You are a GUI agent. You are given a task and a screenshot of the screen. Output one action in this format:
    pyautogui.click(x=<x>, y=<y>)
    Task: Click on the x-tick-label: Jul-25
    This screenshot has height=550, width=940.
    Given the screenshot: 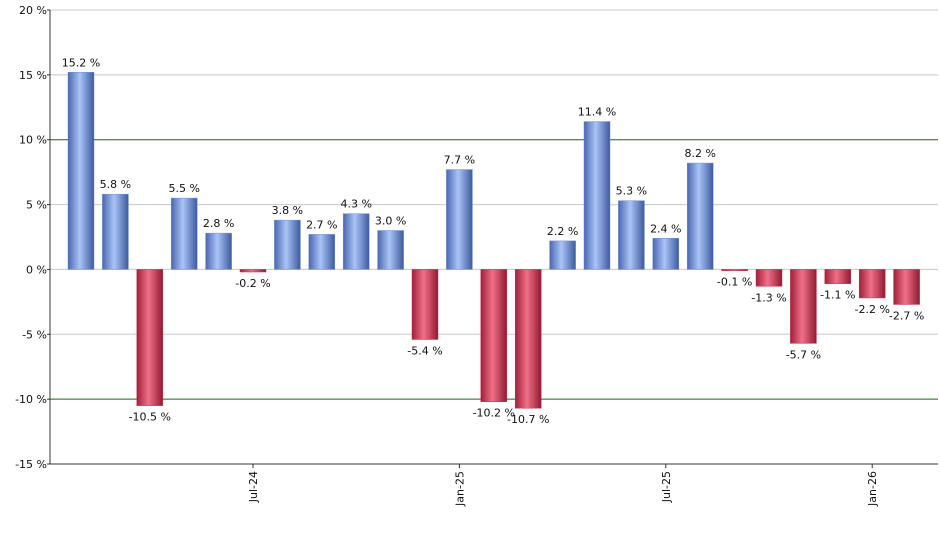 What is the action you would take?
    pyautogui.click(x=666, y=487)
    